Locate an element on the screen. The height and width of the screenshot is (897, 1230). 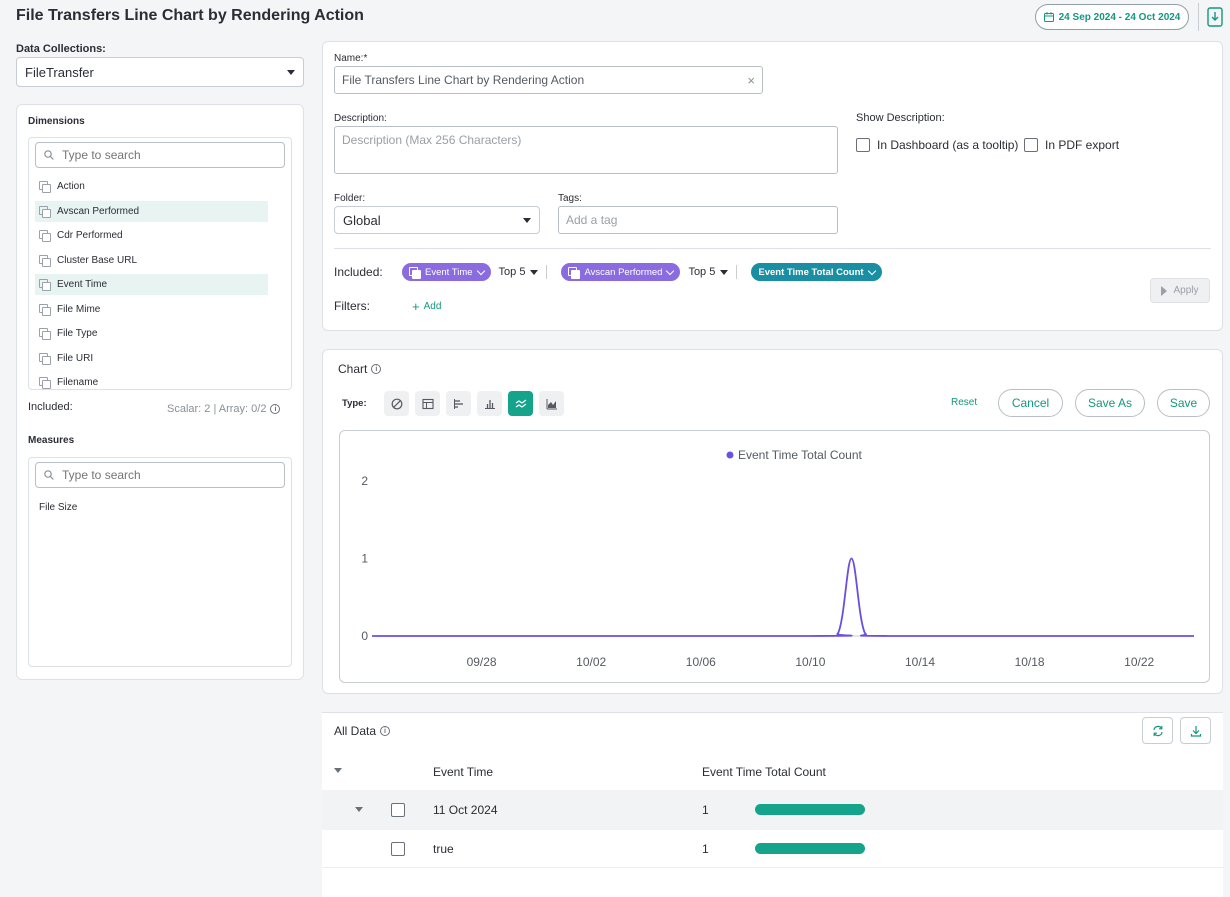
table-icon is located at coordinates (427, 403).